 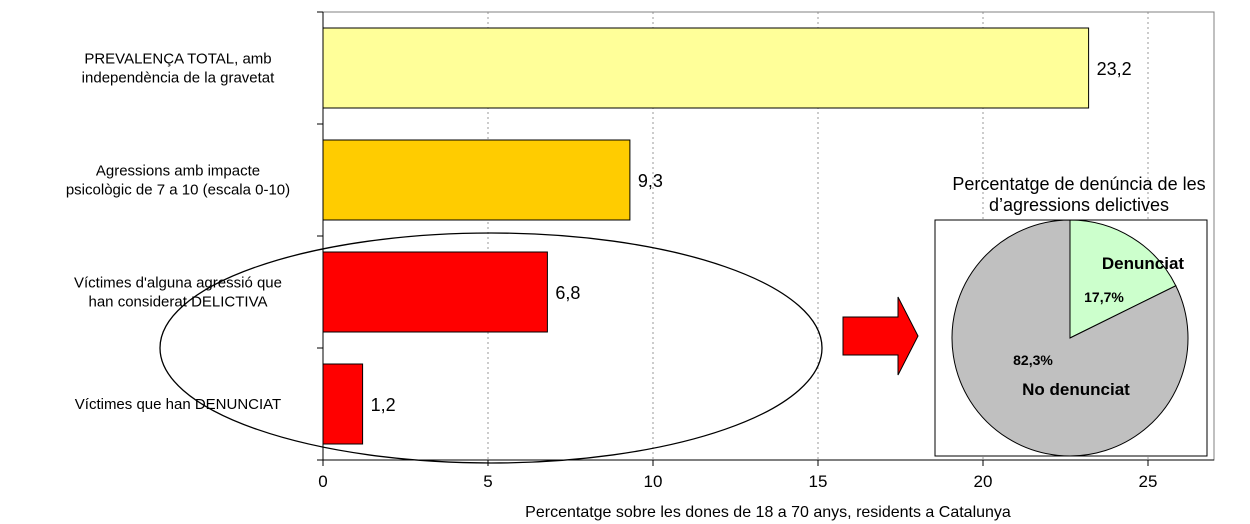 I want to click on pie-slice-label: No denunciat, so click(x=1076, y=389).